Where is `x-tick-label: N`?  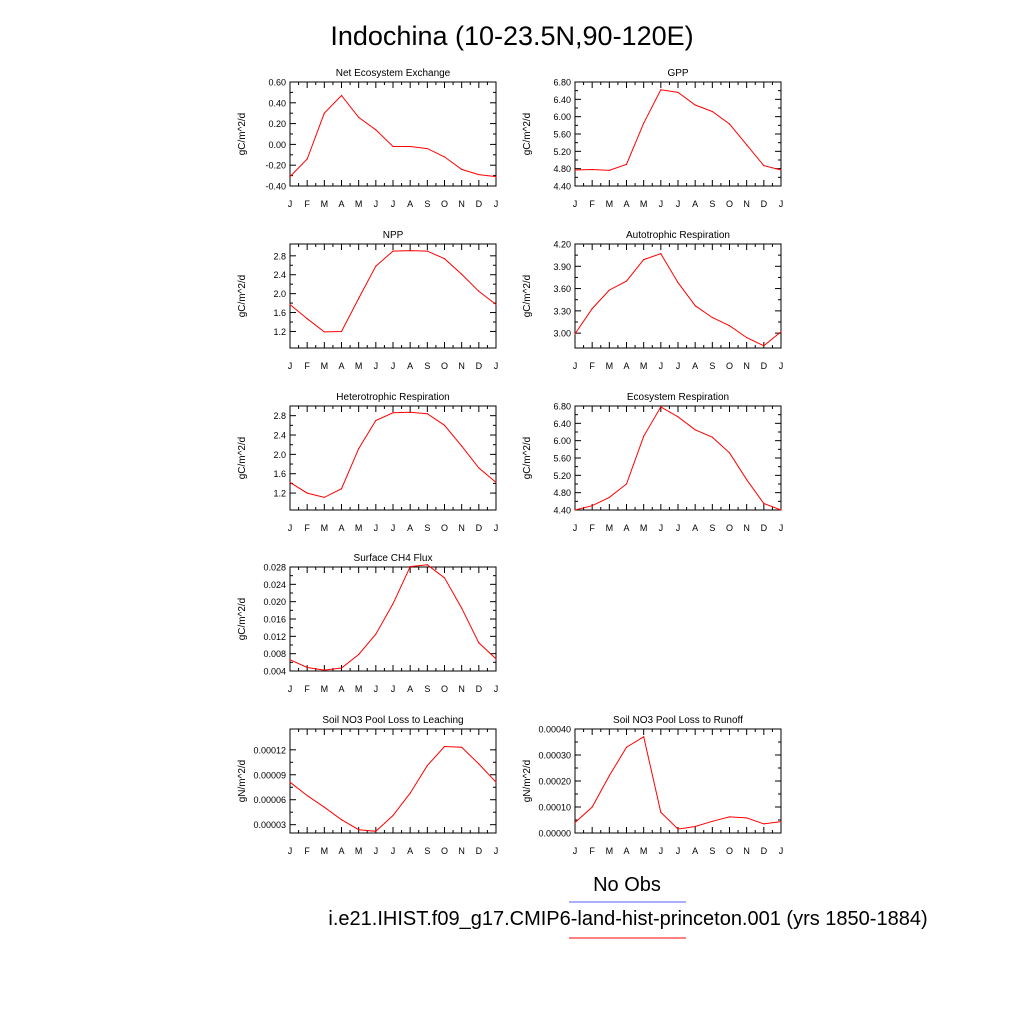 x-tick-label: N is located at coordinates (461, 366).